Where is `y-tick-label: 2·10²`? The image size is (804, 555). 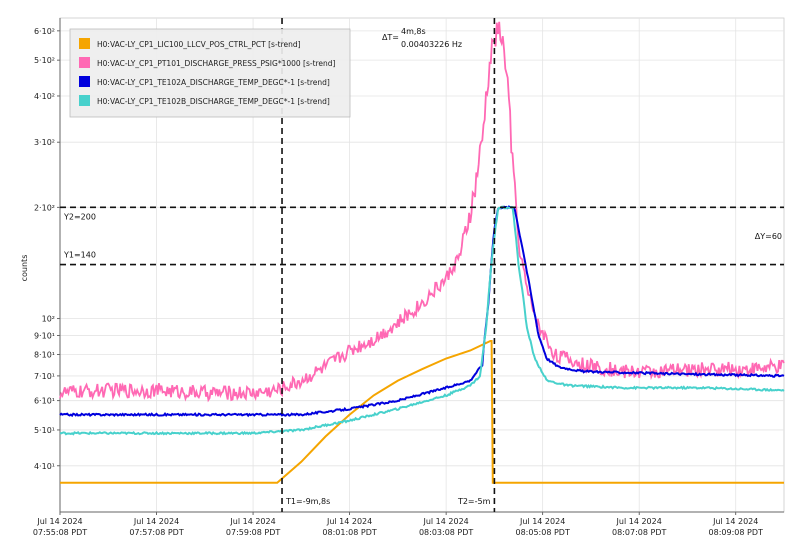 y-tick-label: 2·10² is located at coordinates (44, 207).